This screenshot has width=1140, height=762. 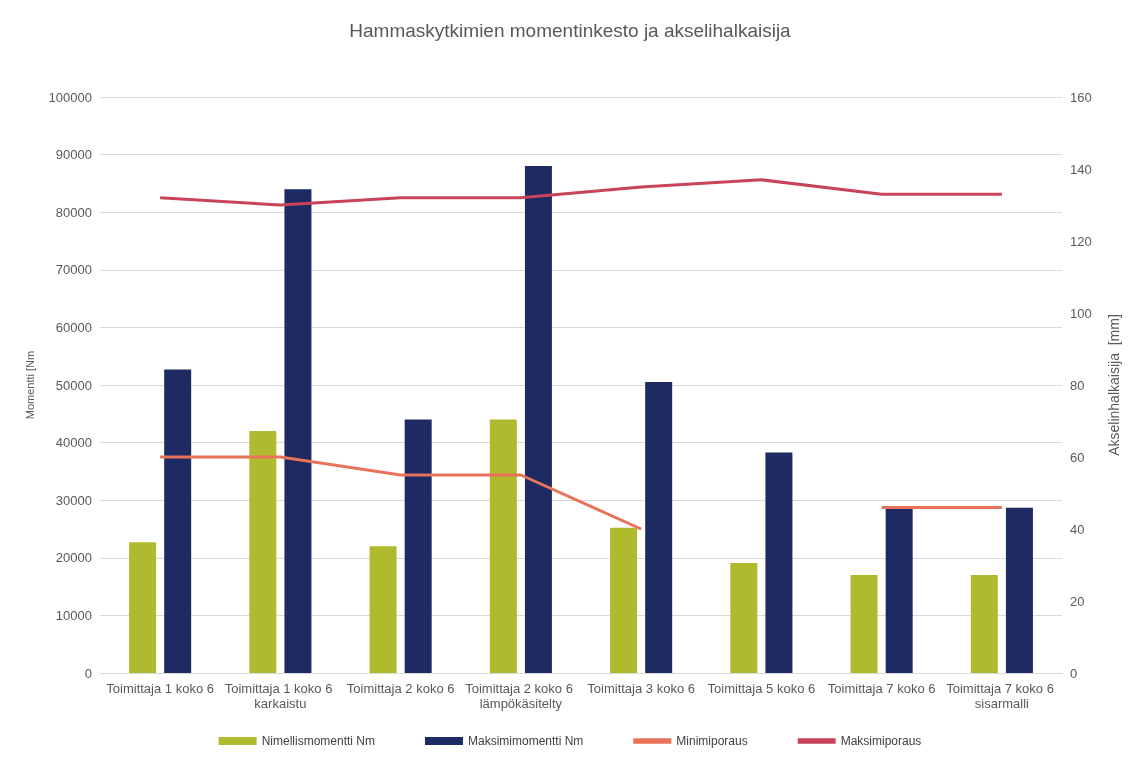 I want to click on y-tick-label: 30000, so click(x=73, y=500).